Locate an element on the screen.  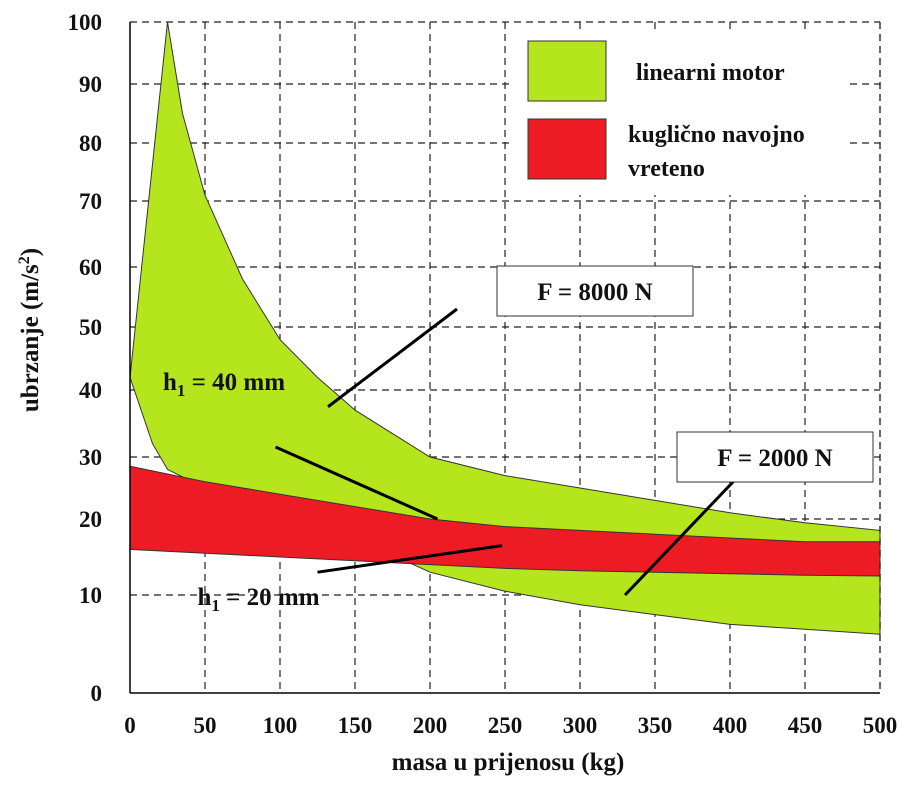
x-tick-label: 350 is located at coordinates (655, 725).